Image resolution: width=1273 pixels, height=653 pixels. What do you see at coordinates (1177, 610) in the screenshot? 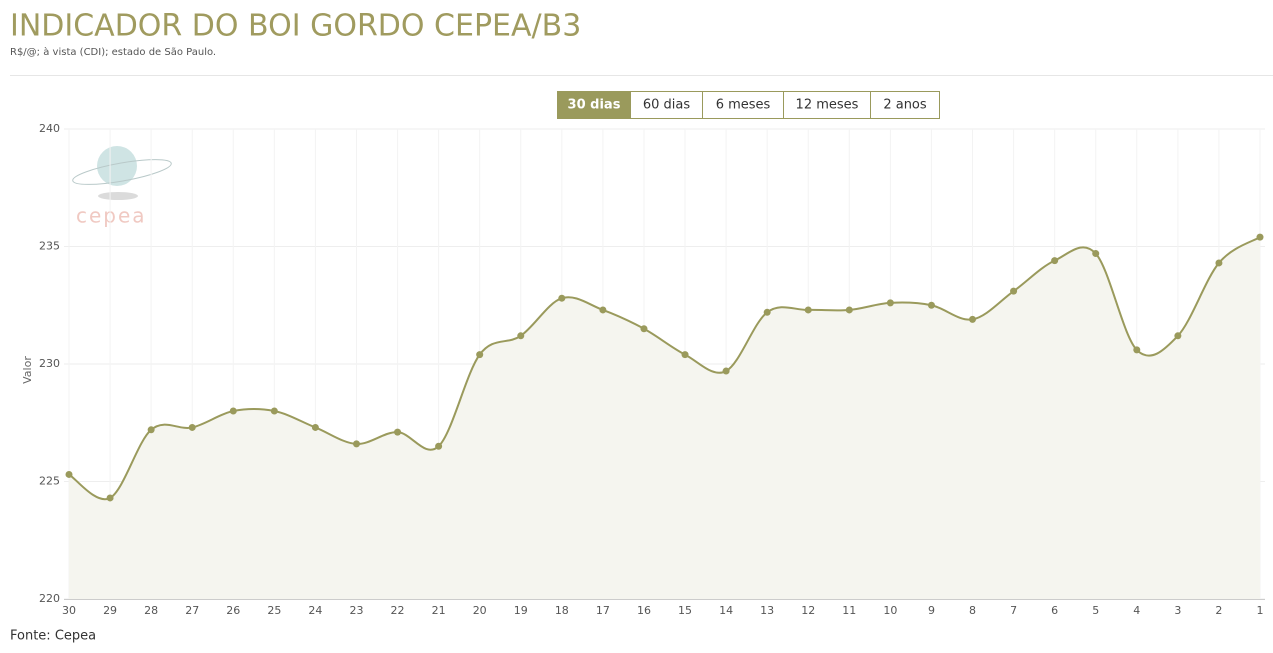
I see `x-tick-label: 3` at bounding box center [1177, 610].